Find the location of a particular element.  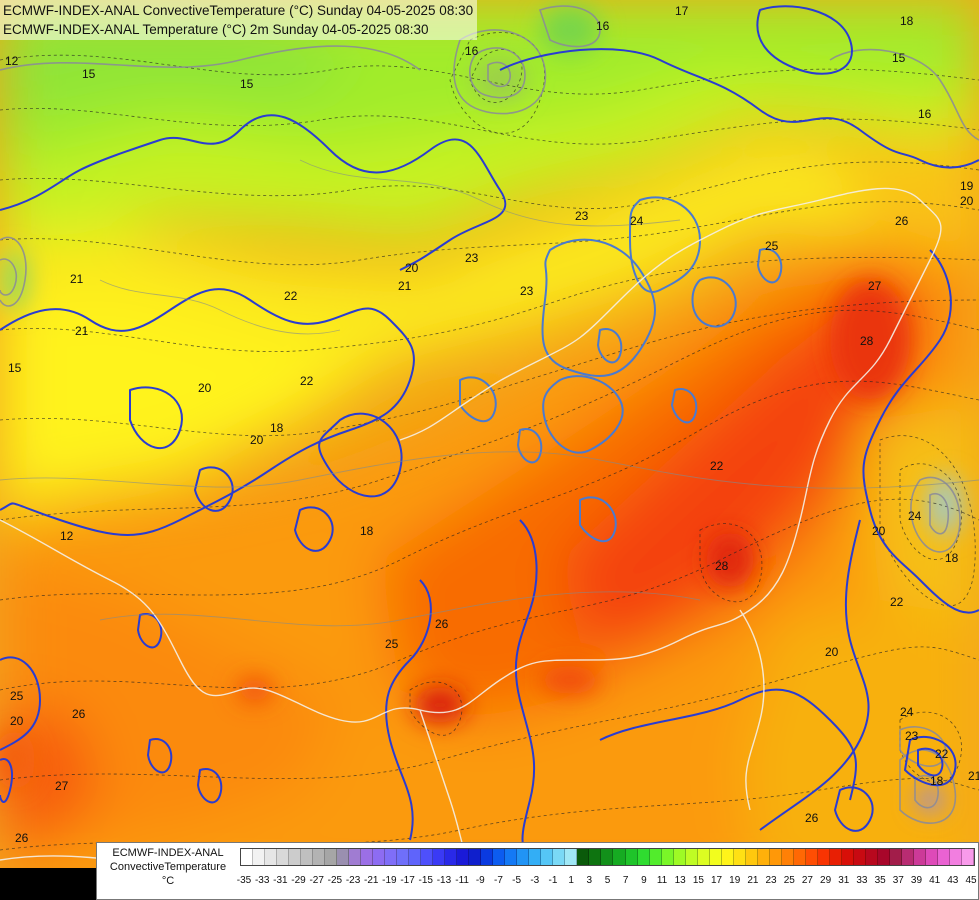

contour-value-label: 23 is located at coordinates (472, 258).